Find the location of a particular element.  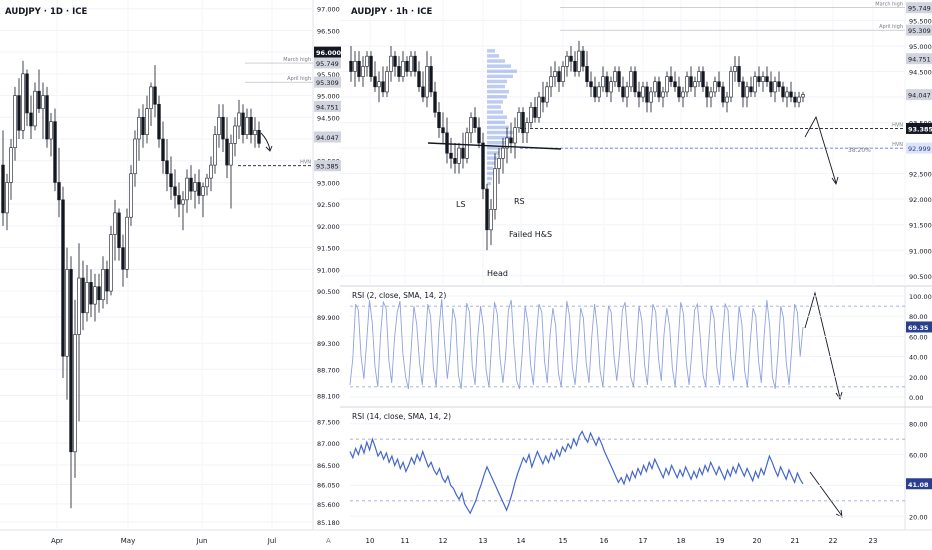

price-tick-label: 86.050 is located at coordinates (328, 485).